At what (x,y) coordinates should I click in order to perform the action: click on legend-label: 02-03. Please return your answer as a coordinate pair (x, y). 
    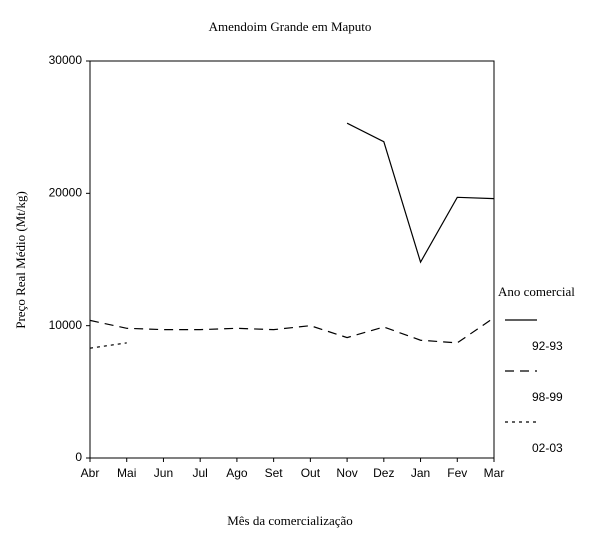
    Looking at the image, I should click on (547, 448).